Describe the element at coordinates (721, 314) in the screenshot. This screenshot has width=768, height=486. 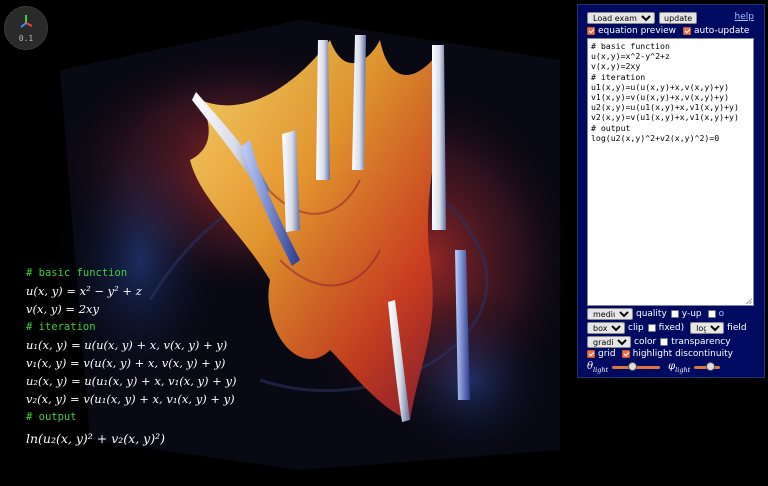
I see `o-label: o` at that location.